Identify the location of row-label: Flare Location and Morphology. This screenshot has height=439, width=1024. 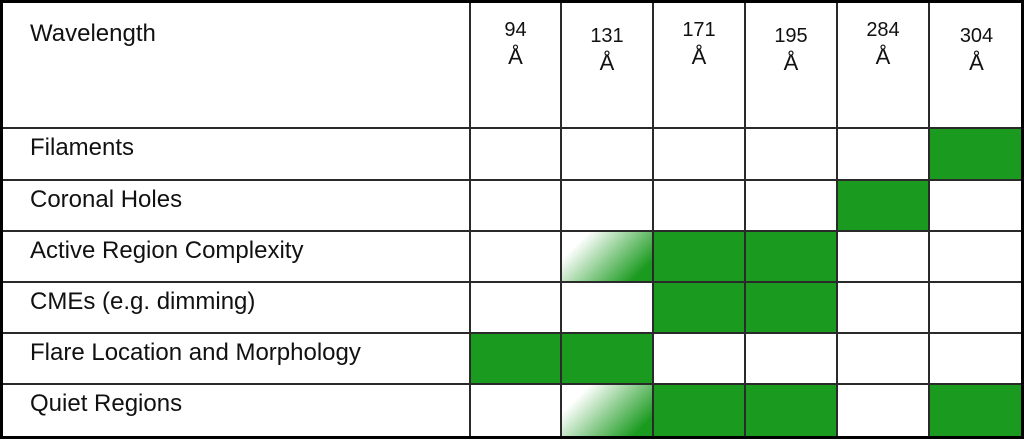
(195, 352).